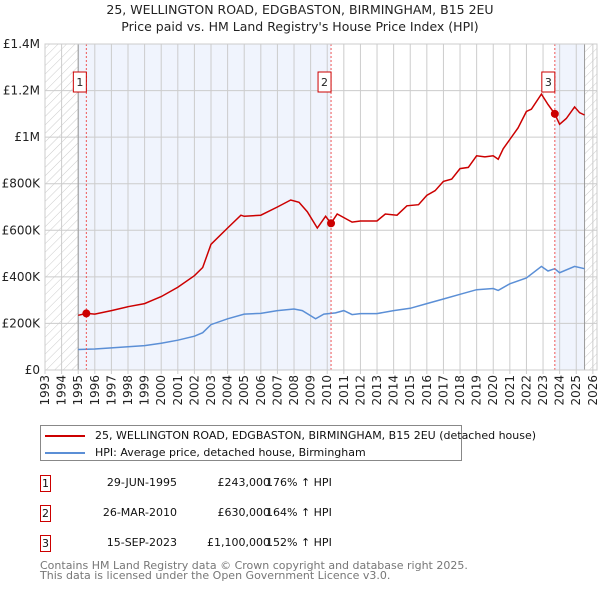 The width and height of the screenshot is (600, 590). Describe the element at coordinates (27, 137) in the screenshot. I see `y-tick-label: £1M` at that location.